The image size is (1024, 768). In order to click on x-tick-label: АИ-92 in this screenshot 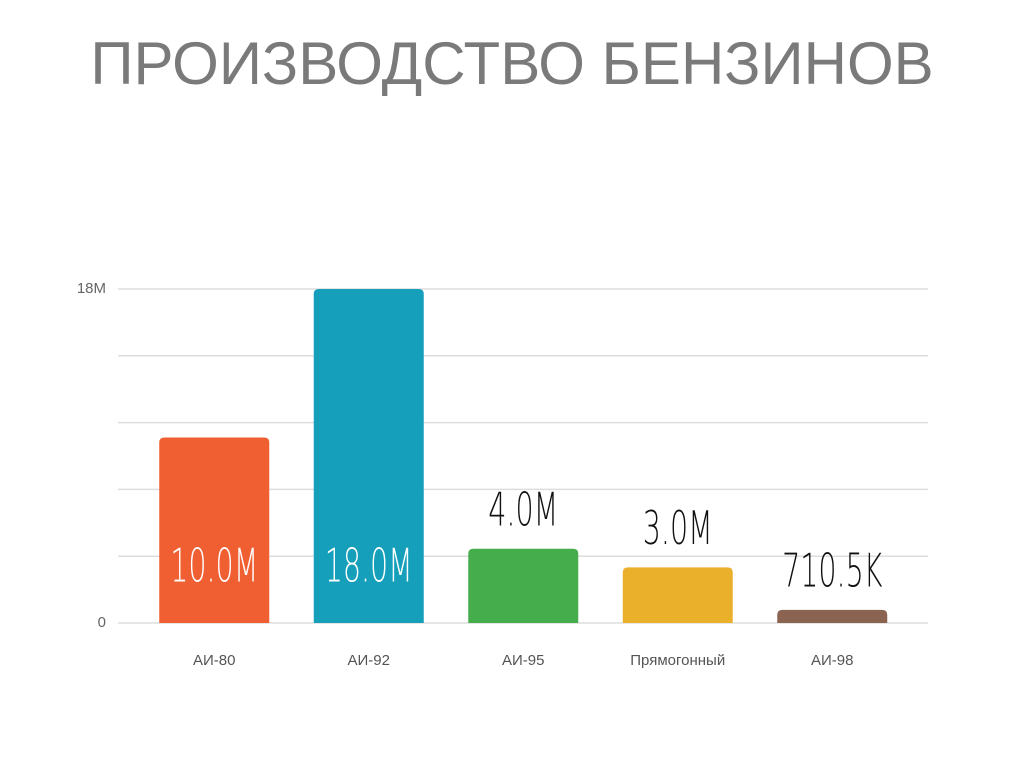, I will do `click(369, 660)`.